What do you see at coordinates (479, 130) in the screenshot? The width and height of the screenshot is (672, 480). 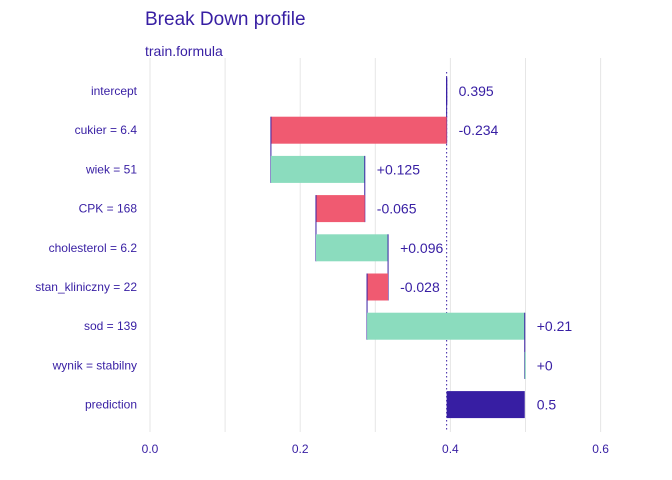 I see `value-label: -0.234` at bounding box center [479, 130].